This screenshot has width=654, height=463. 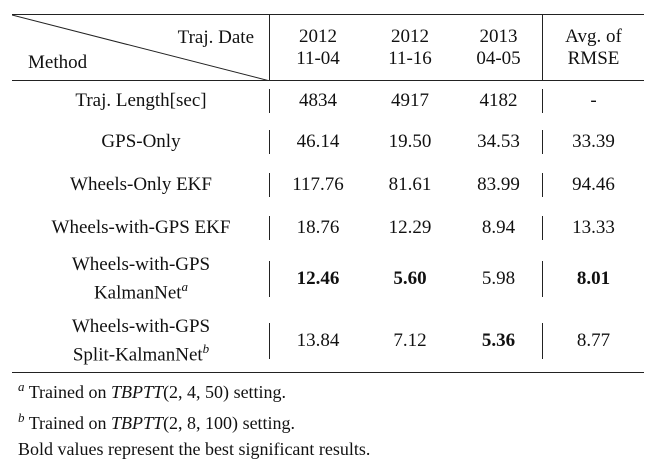 I want to click on value: 13.84, so click(x=318, y=340).